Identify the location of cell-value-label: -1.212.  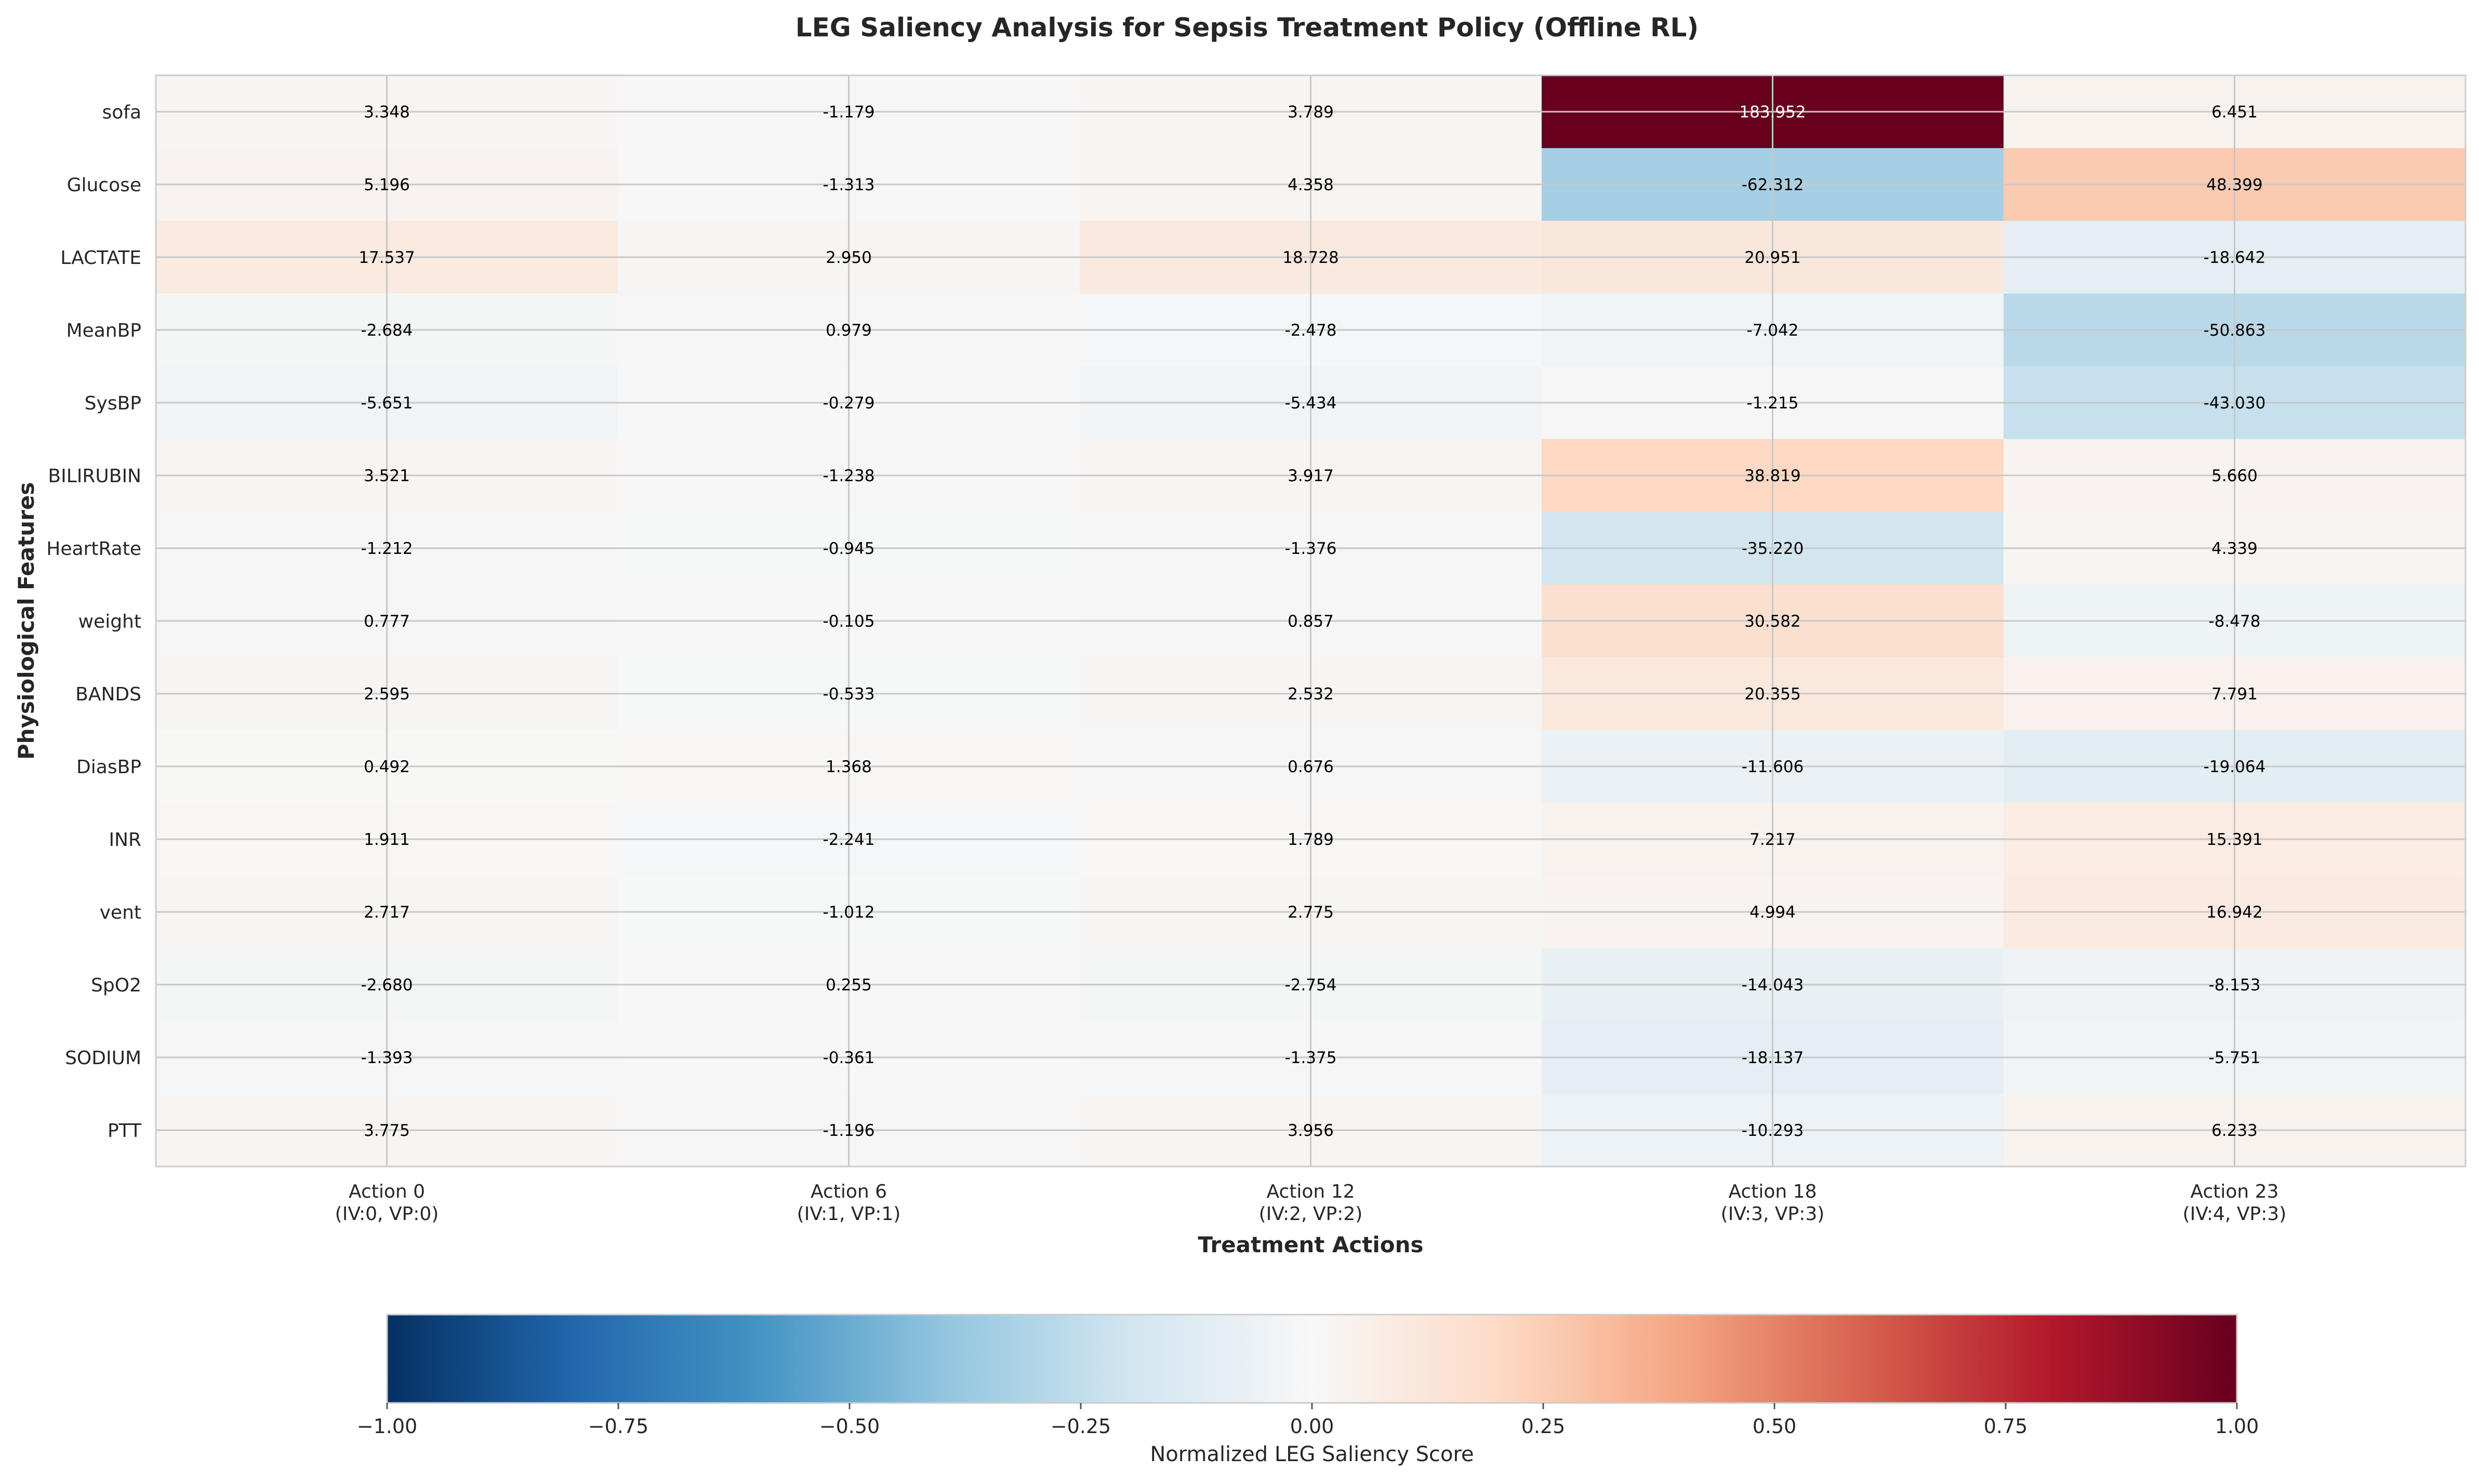
(387, 548).